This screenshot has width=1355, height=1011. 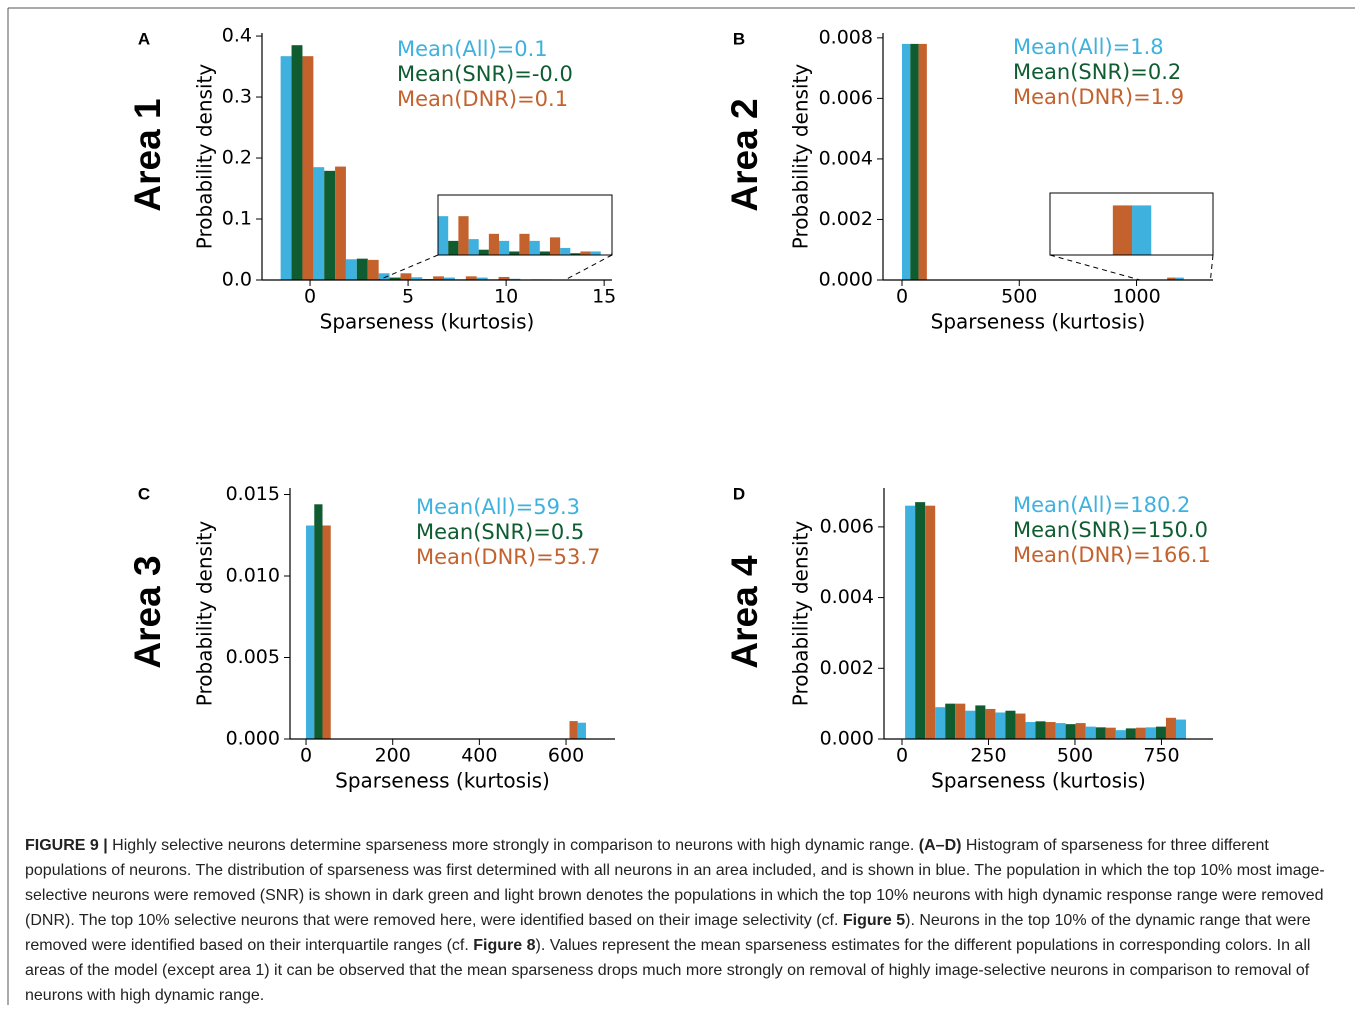 What do you see at coordinates (482, 99) in the screenshot?
I see `mean-annotation: Mean(DNR)=0.1` at bounding box center [482, 99].